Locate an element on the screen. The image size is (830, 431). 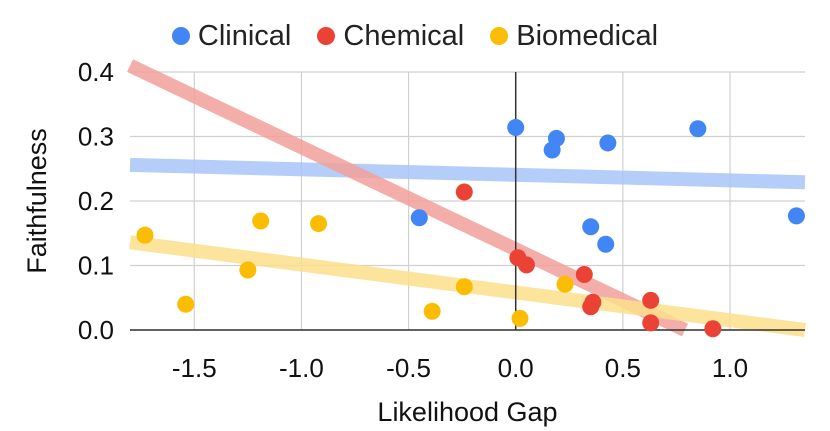
x-tick-label: -0.5 is located at coordinates (408, 368).